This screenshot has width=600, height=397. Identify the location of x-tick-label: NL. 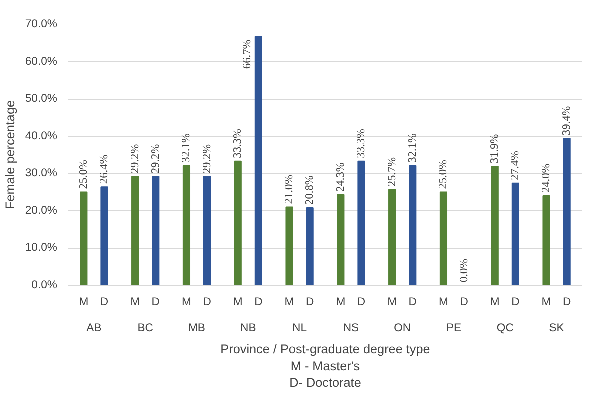
(300, 328).